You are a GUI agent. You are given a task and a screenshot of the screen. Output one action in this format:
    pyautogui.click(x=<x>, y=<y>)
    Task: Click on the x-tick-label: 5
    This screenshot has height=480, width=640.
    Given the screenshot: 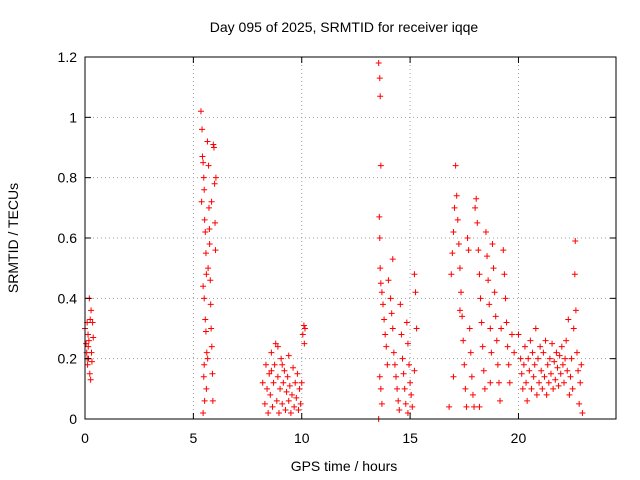 What is the action you would take?
    pyautogui.click(x=193, y=438)
    